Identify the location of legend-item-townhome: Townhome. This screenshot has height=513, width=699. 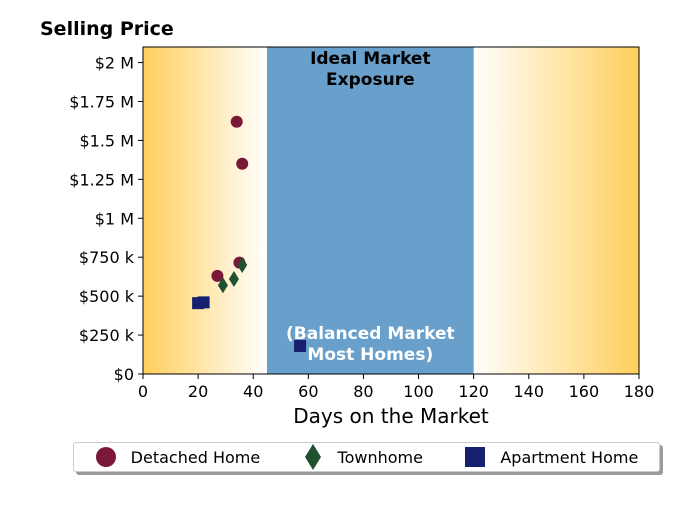
(362, 457).